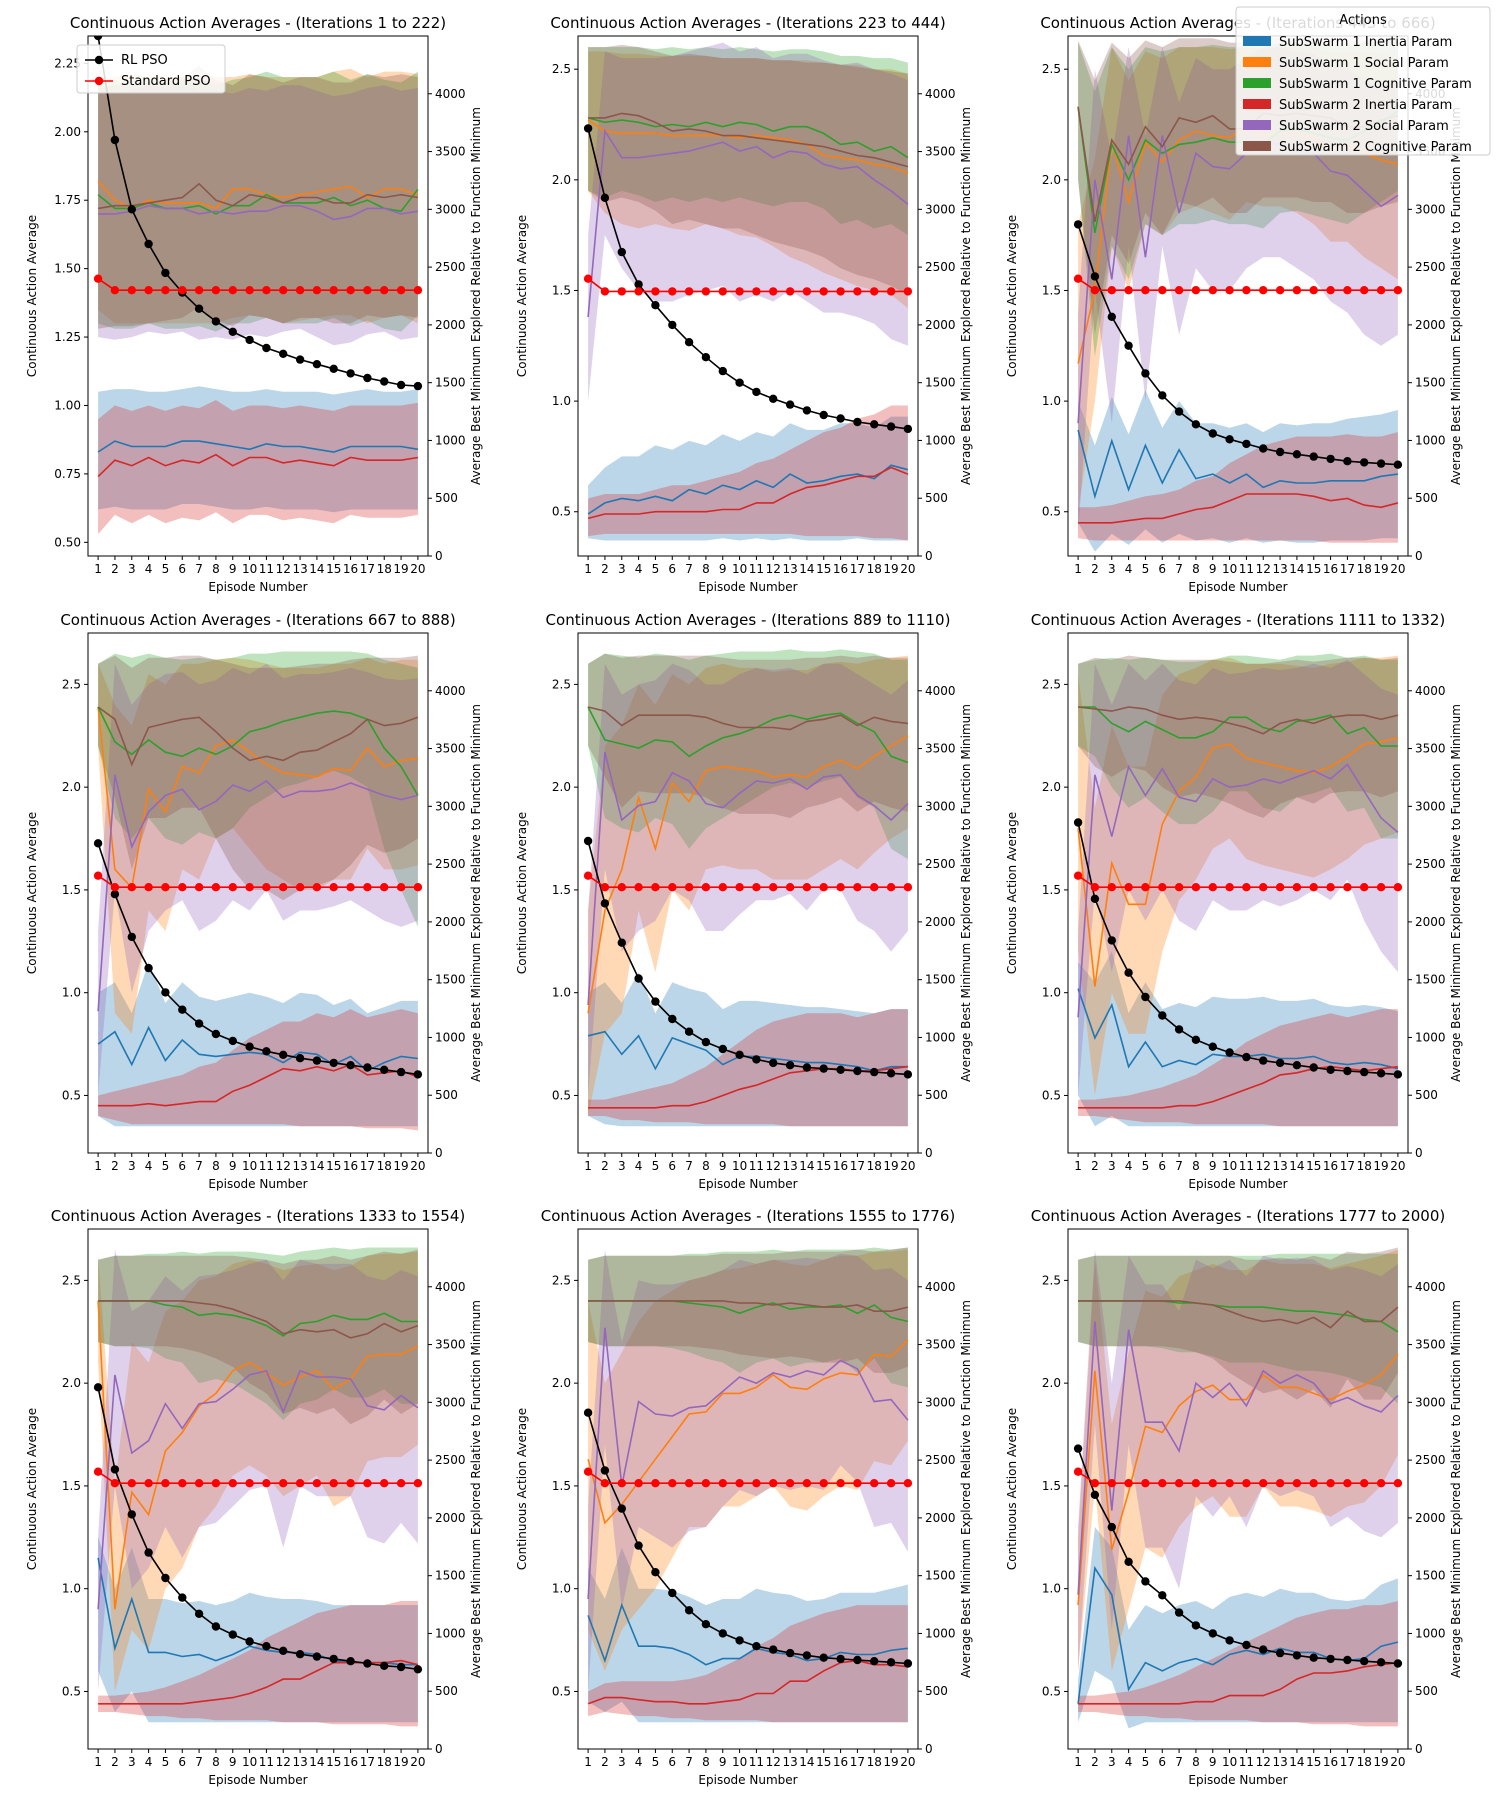 The width and height of the screenshot is (1498, 1798). What do you see at coordinates (299, 1166) in the screenshot?
I see `x-tick-label: 13` at bounding box center [299, 1166].